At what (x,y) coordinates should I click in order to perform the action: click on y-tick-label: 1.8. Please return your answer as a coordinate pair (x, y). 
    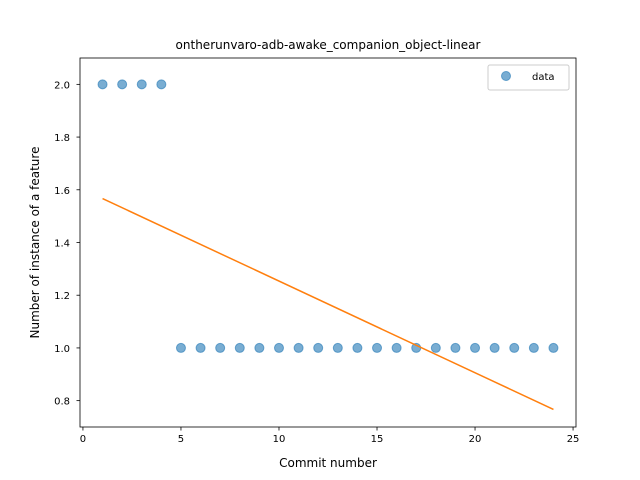
    Looking at the image, I should click on (62, 138).